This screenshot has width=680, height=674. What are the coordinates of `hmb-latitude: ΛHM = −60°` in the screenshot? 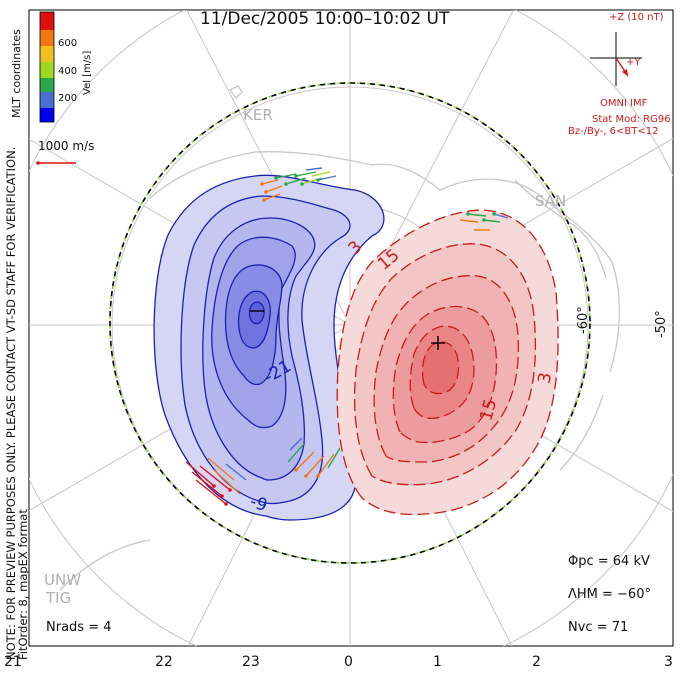 It's located at (609, 594).